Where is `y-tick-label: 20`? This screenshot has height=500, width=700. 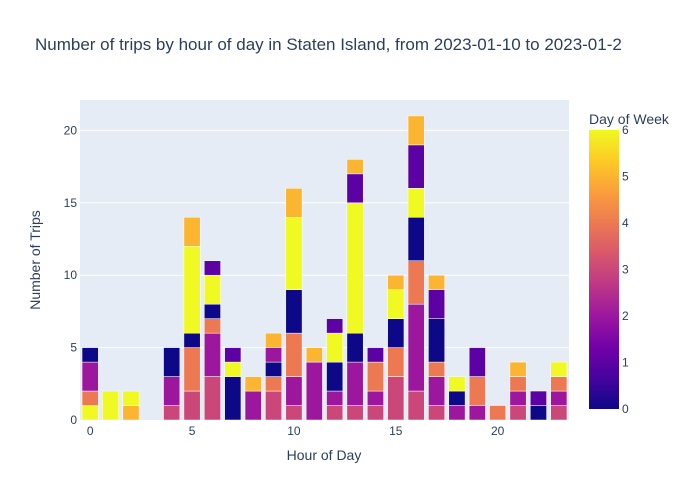
y-tick-label: 20 is located at coordinates (71, 130).